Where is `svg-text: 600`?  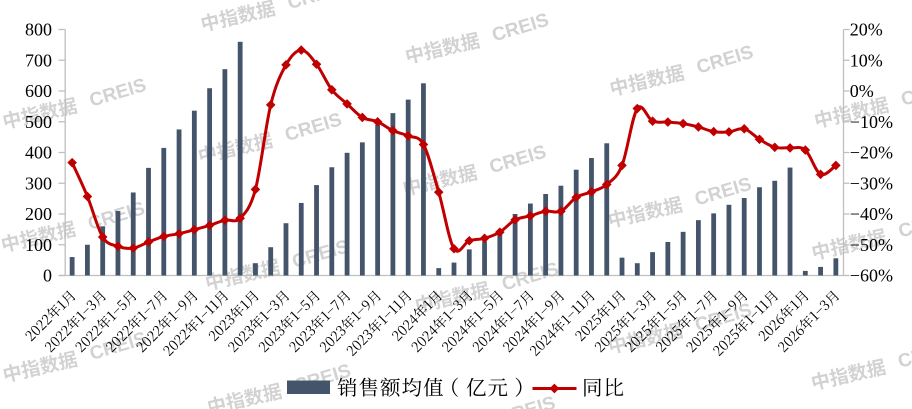
svg-text: 600 is located at coordinates (38, 91).